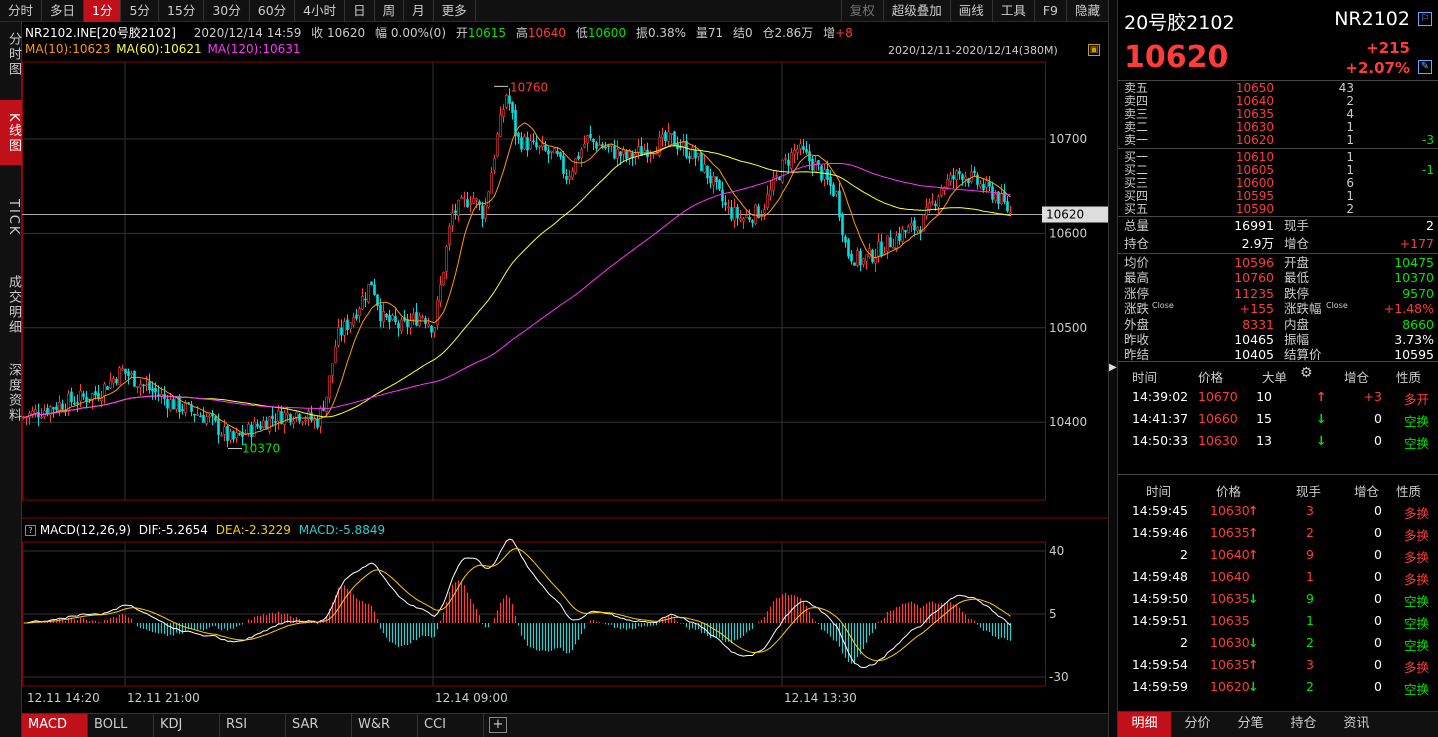  I want to click on indicator-tab-6: CCI, so click(451, 725).